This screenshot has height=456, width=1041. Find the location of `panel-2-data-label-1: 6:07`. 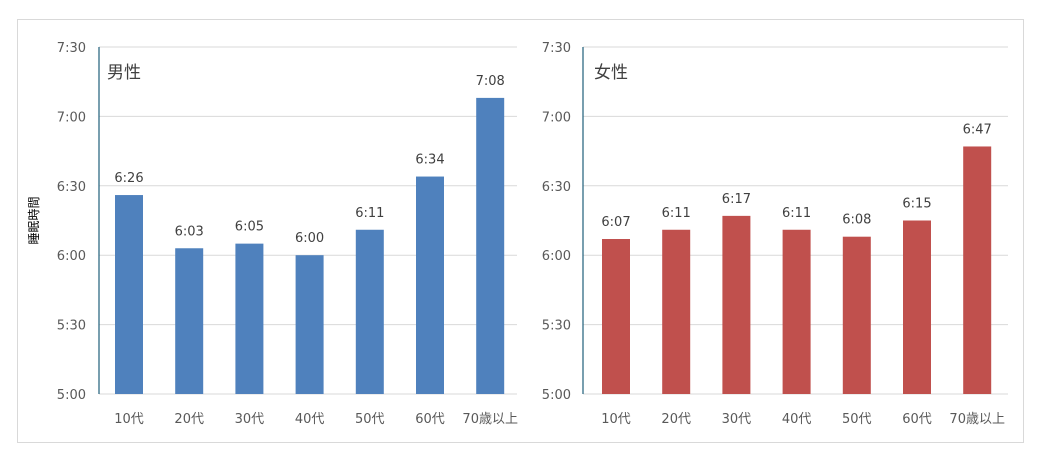

panel-2-data-label-1: 6:07 is located at coordinates (615, 222).